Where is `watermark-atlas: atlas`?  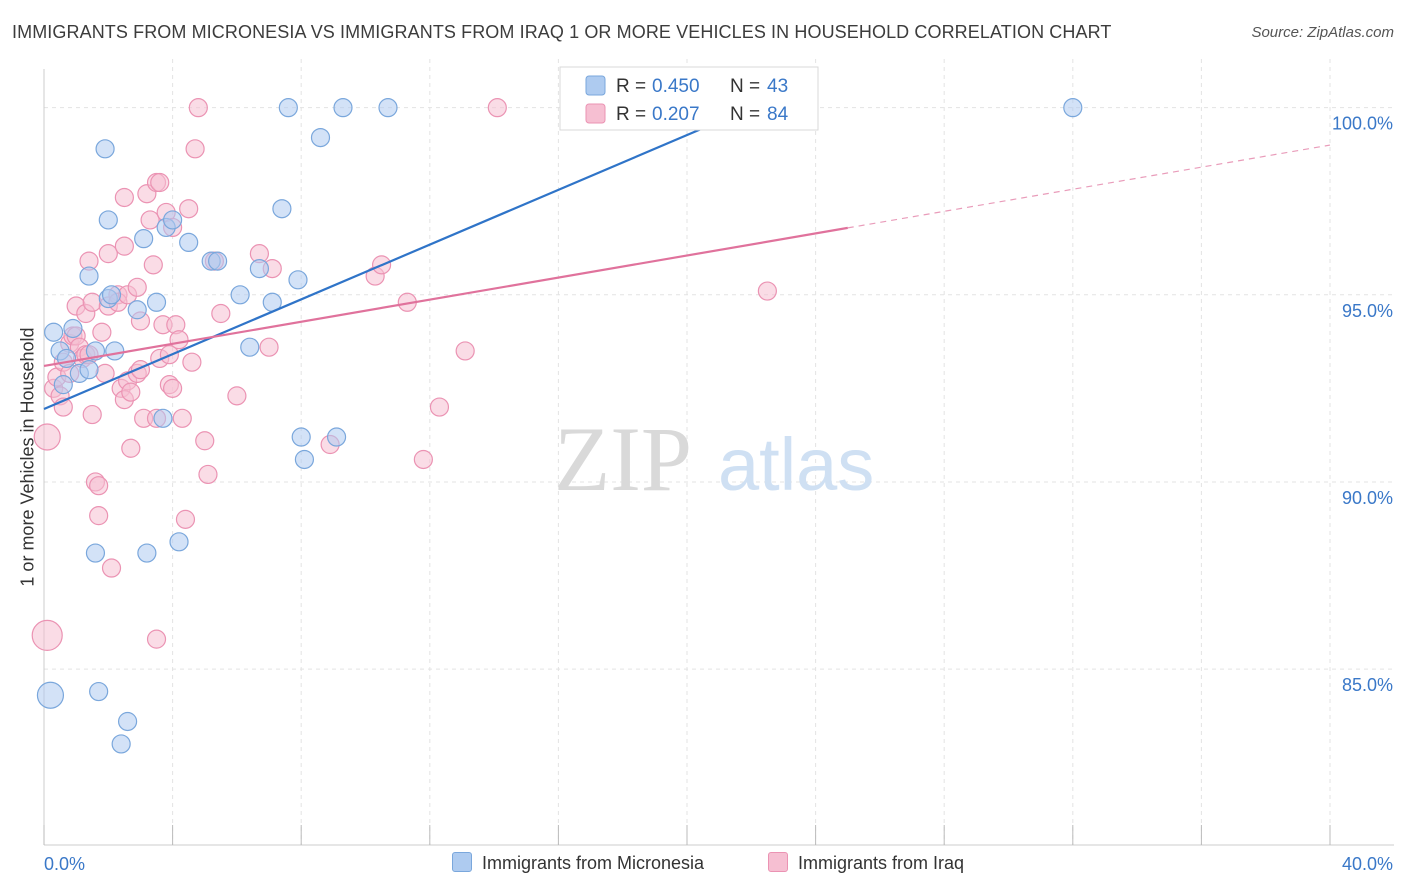 watermark-atlas: atlas is located at coordinates (796, 464).